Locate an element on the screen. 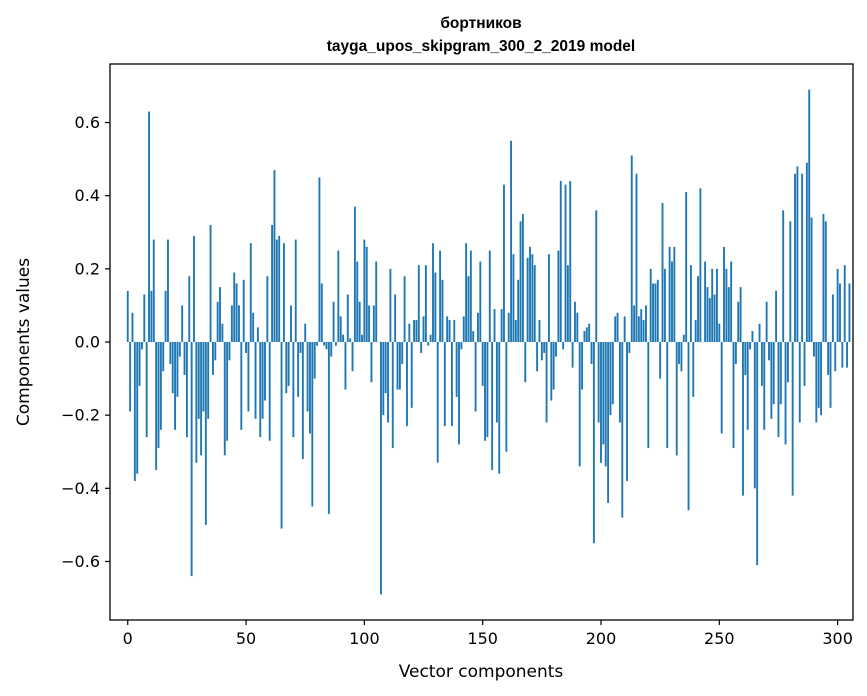  x-tick-label: 250 is located at coordinates (719, 638).